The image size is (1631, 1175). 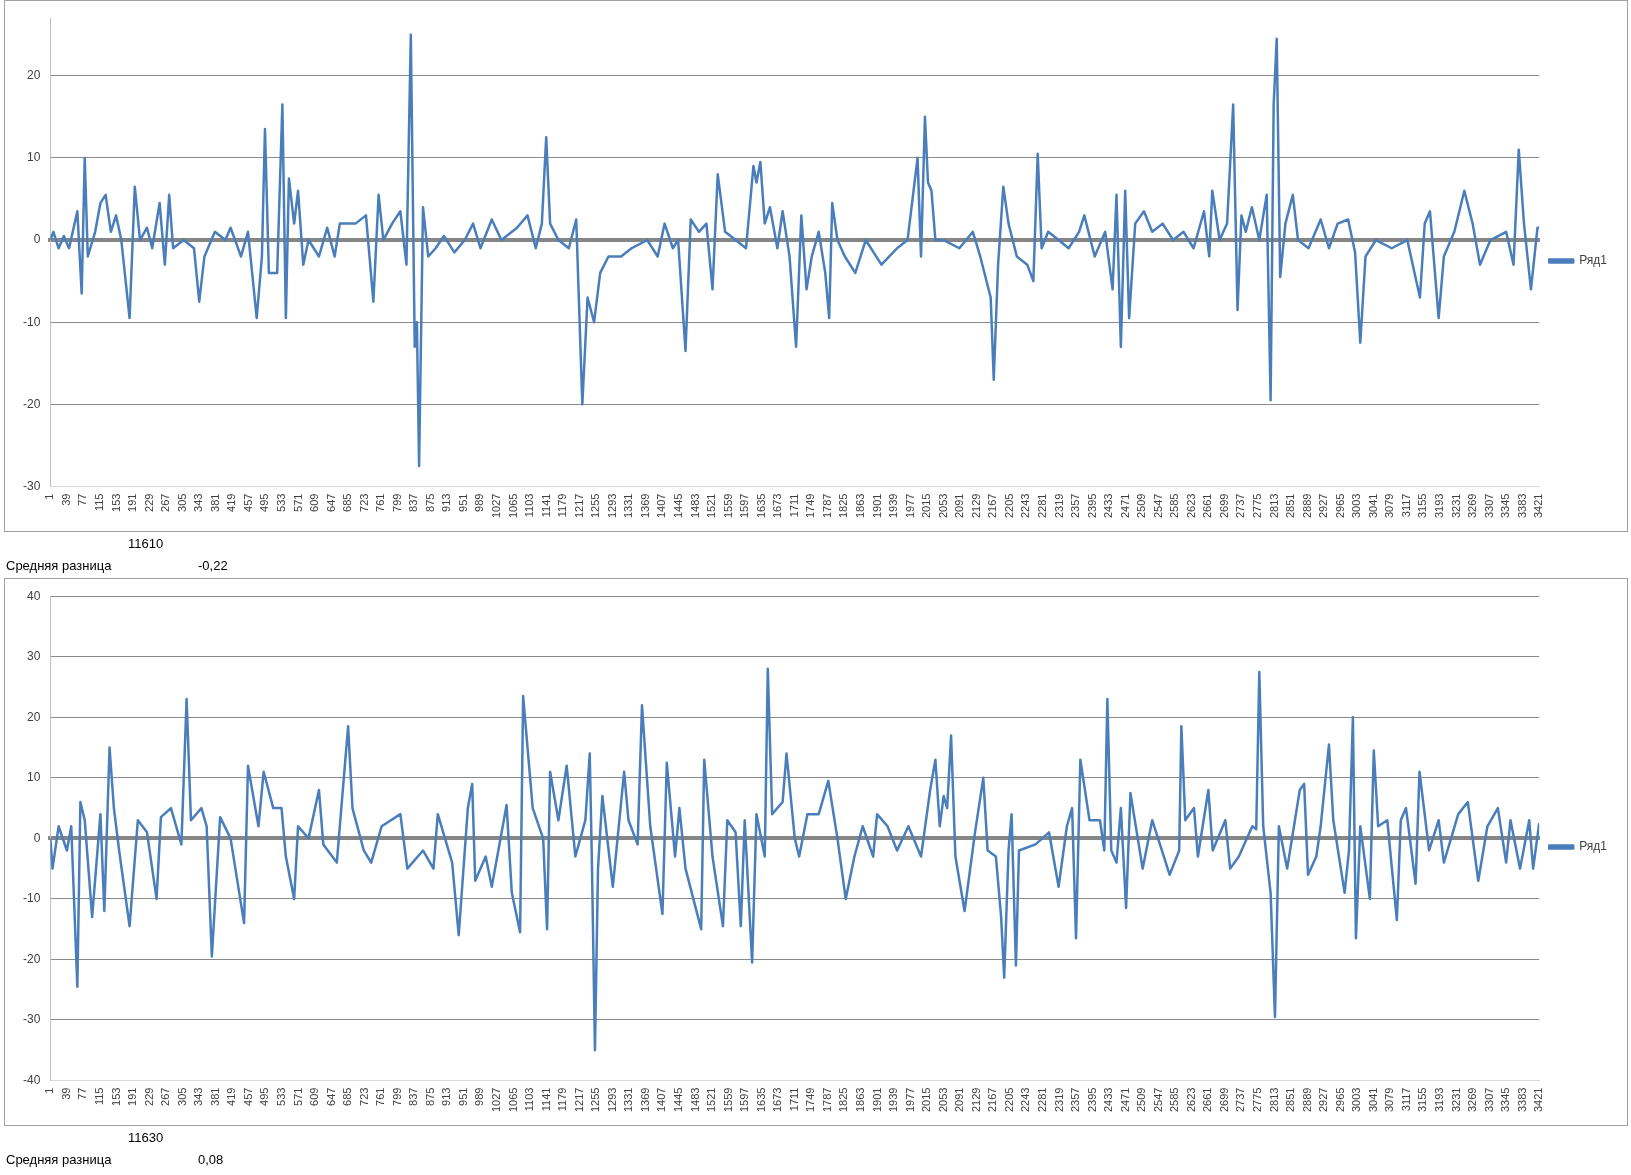 I want to click on x-tick-label: 837, so click(x=413, y=1096).